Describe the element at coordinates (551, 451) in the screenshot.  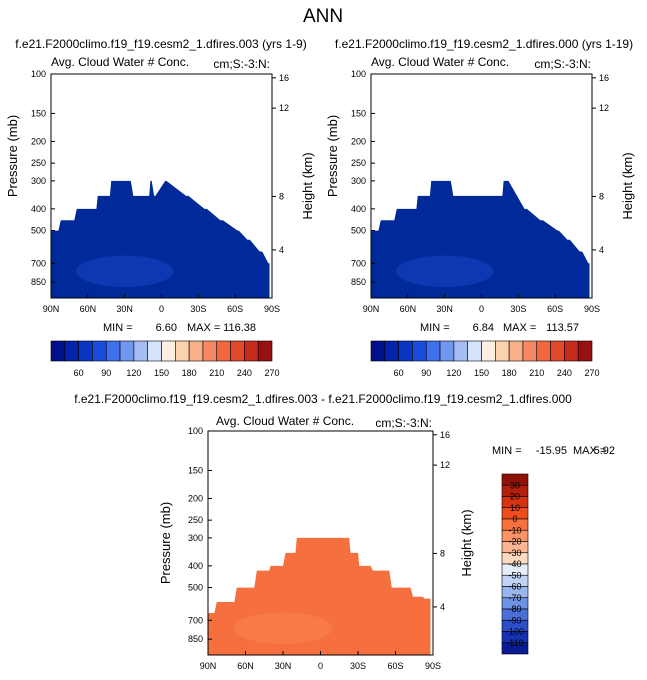
I see `stat-min-value: -15.95` at that location.